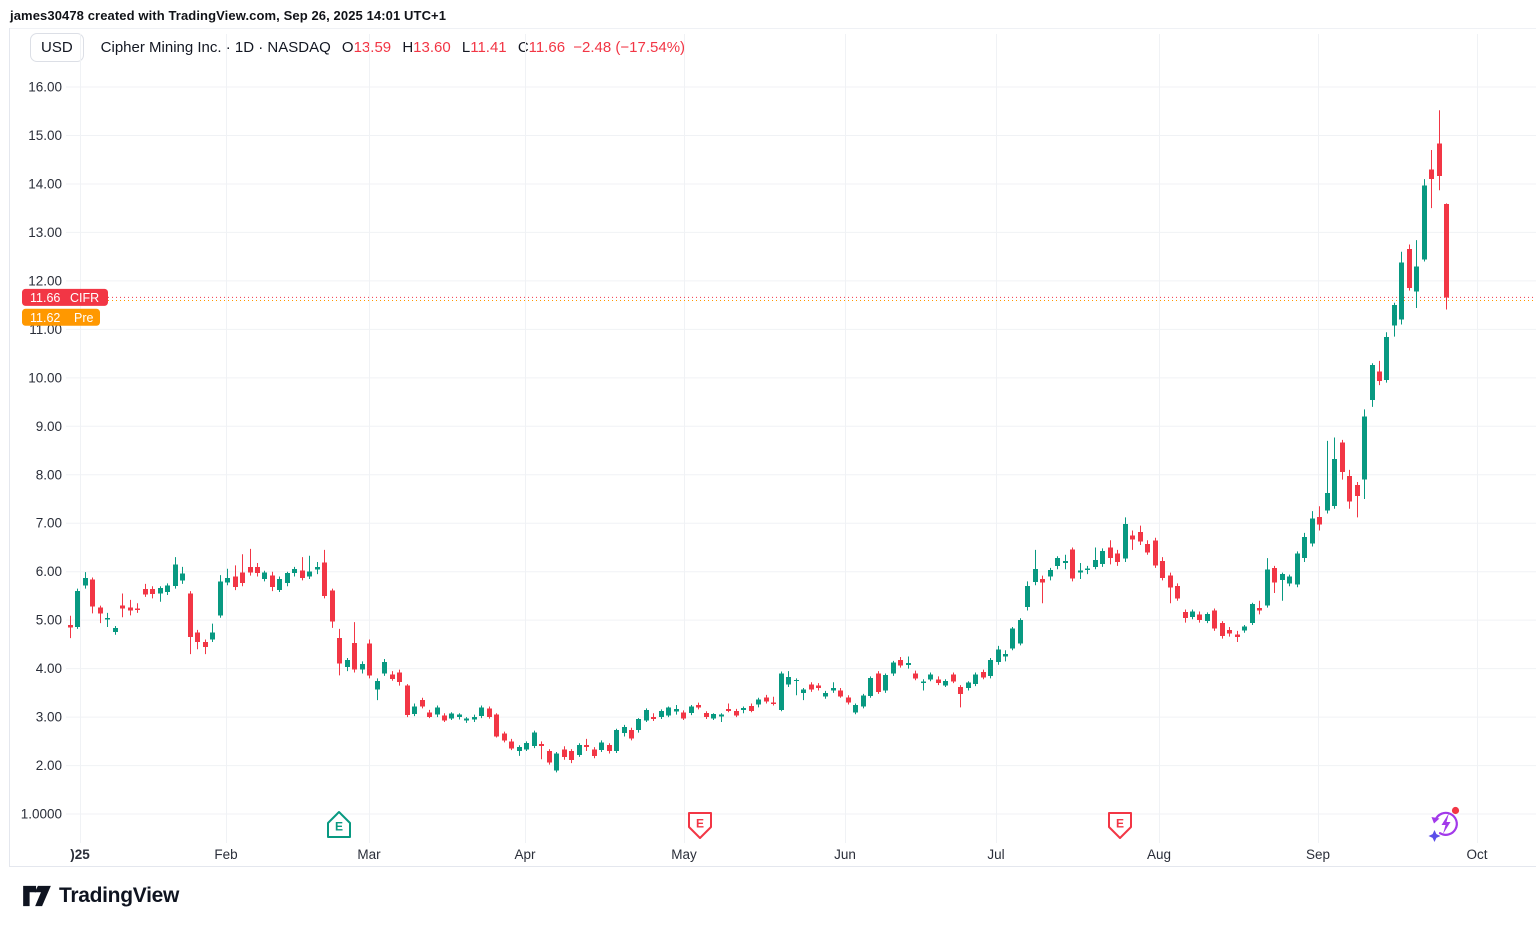  I want to click on price-tick-label: 3.00, so click(49, 717).